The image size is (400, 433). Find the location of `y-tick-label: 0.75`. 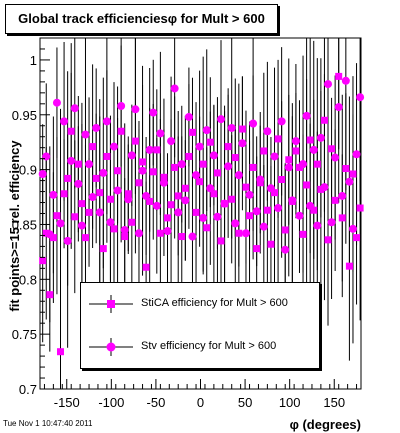

y-tick-label: 0.75 is located at coordinates (24, 334).